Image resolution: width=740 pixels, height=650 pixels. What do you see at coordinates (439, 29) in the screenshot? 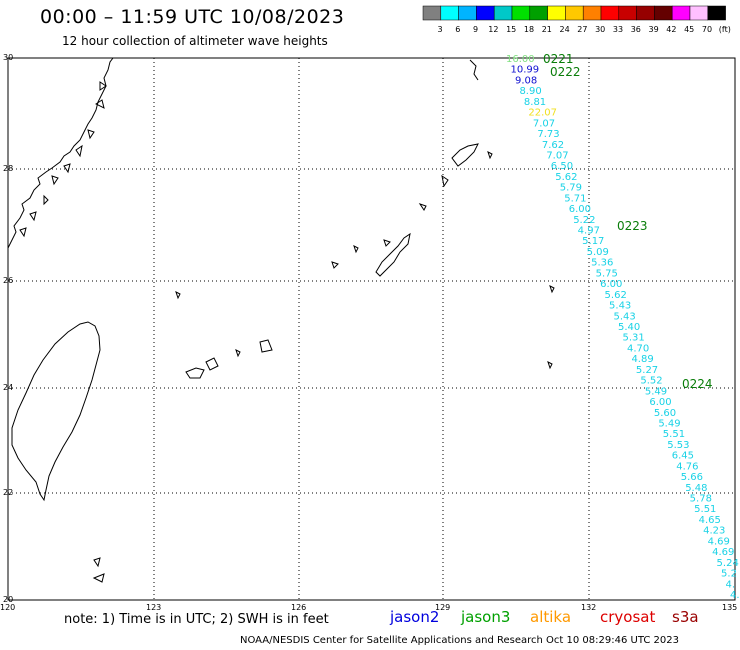
I see `color-scale-label: 3` at bounding box center [439, 29].